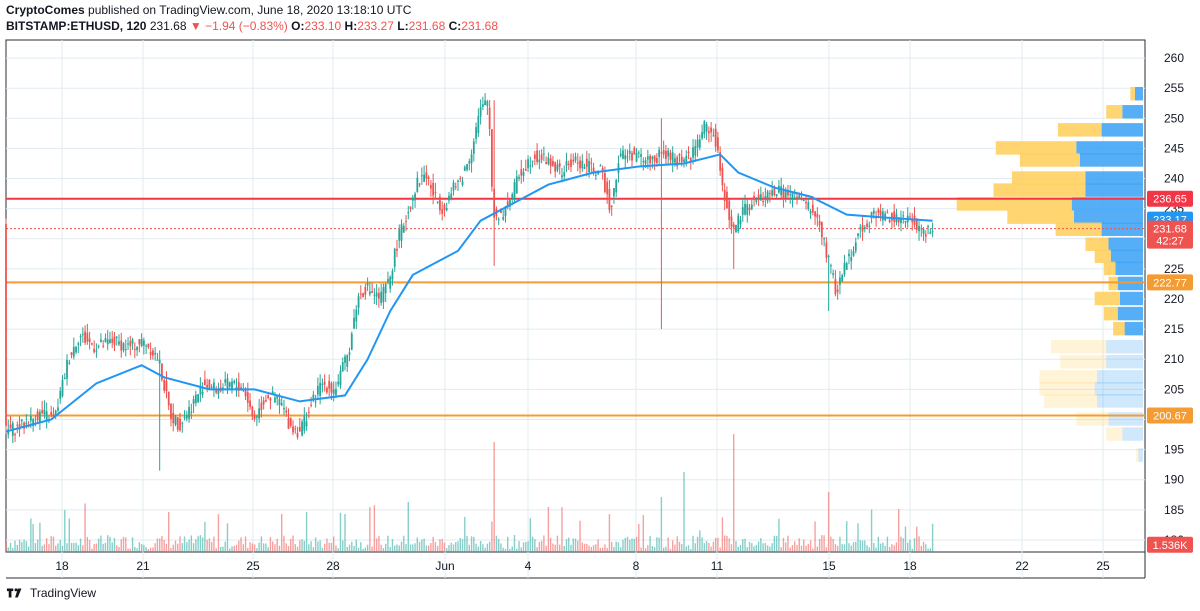 The width and height of the screenshot is (1200, 611). I want to click on symbol-label: BITSTAMP:ETHUSD, 120, so click(76, 26).